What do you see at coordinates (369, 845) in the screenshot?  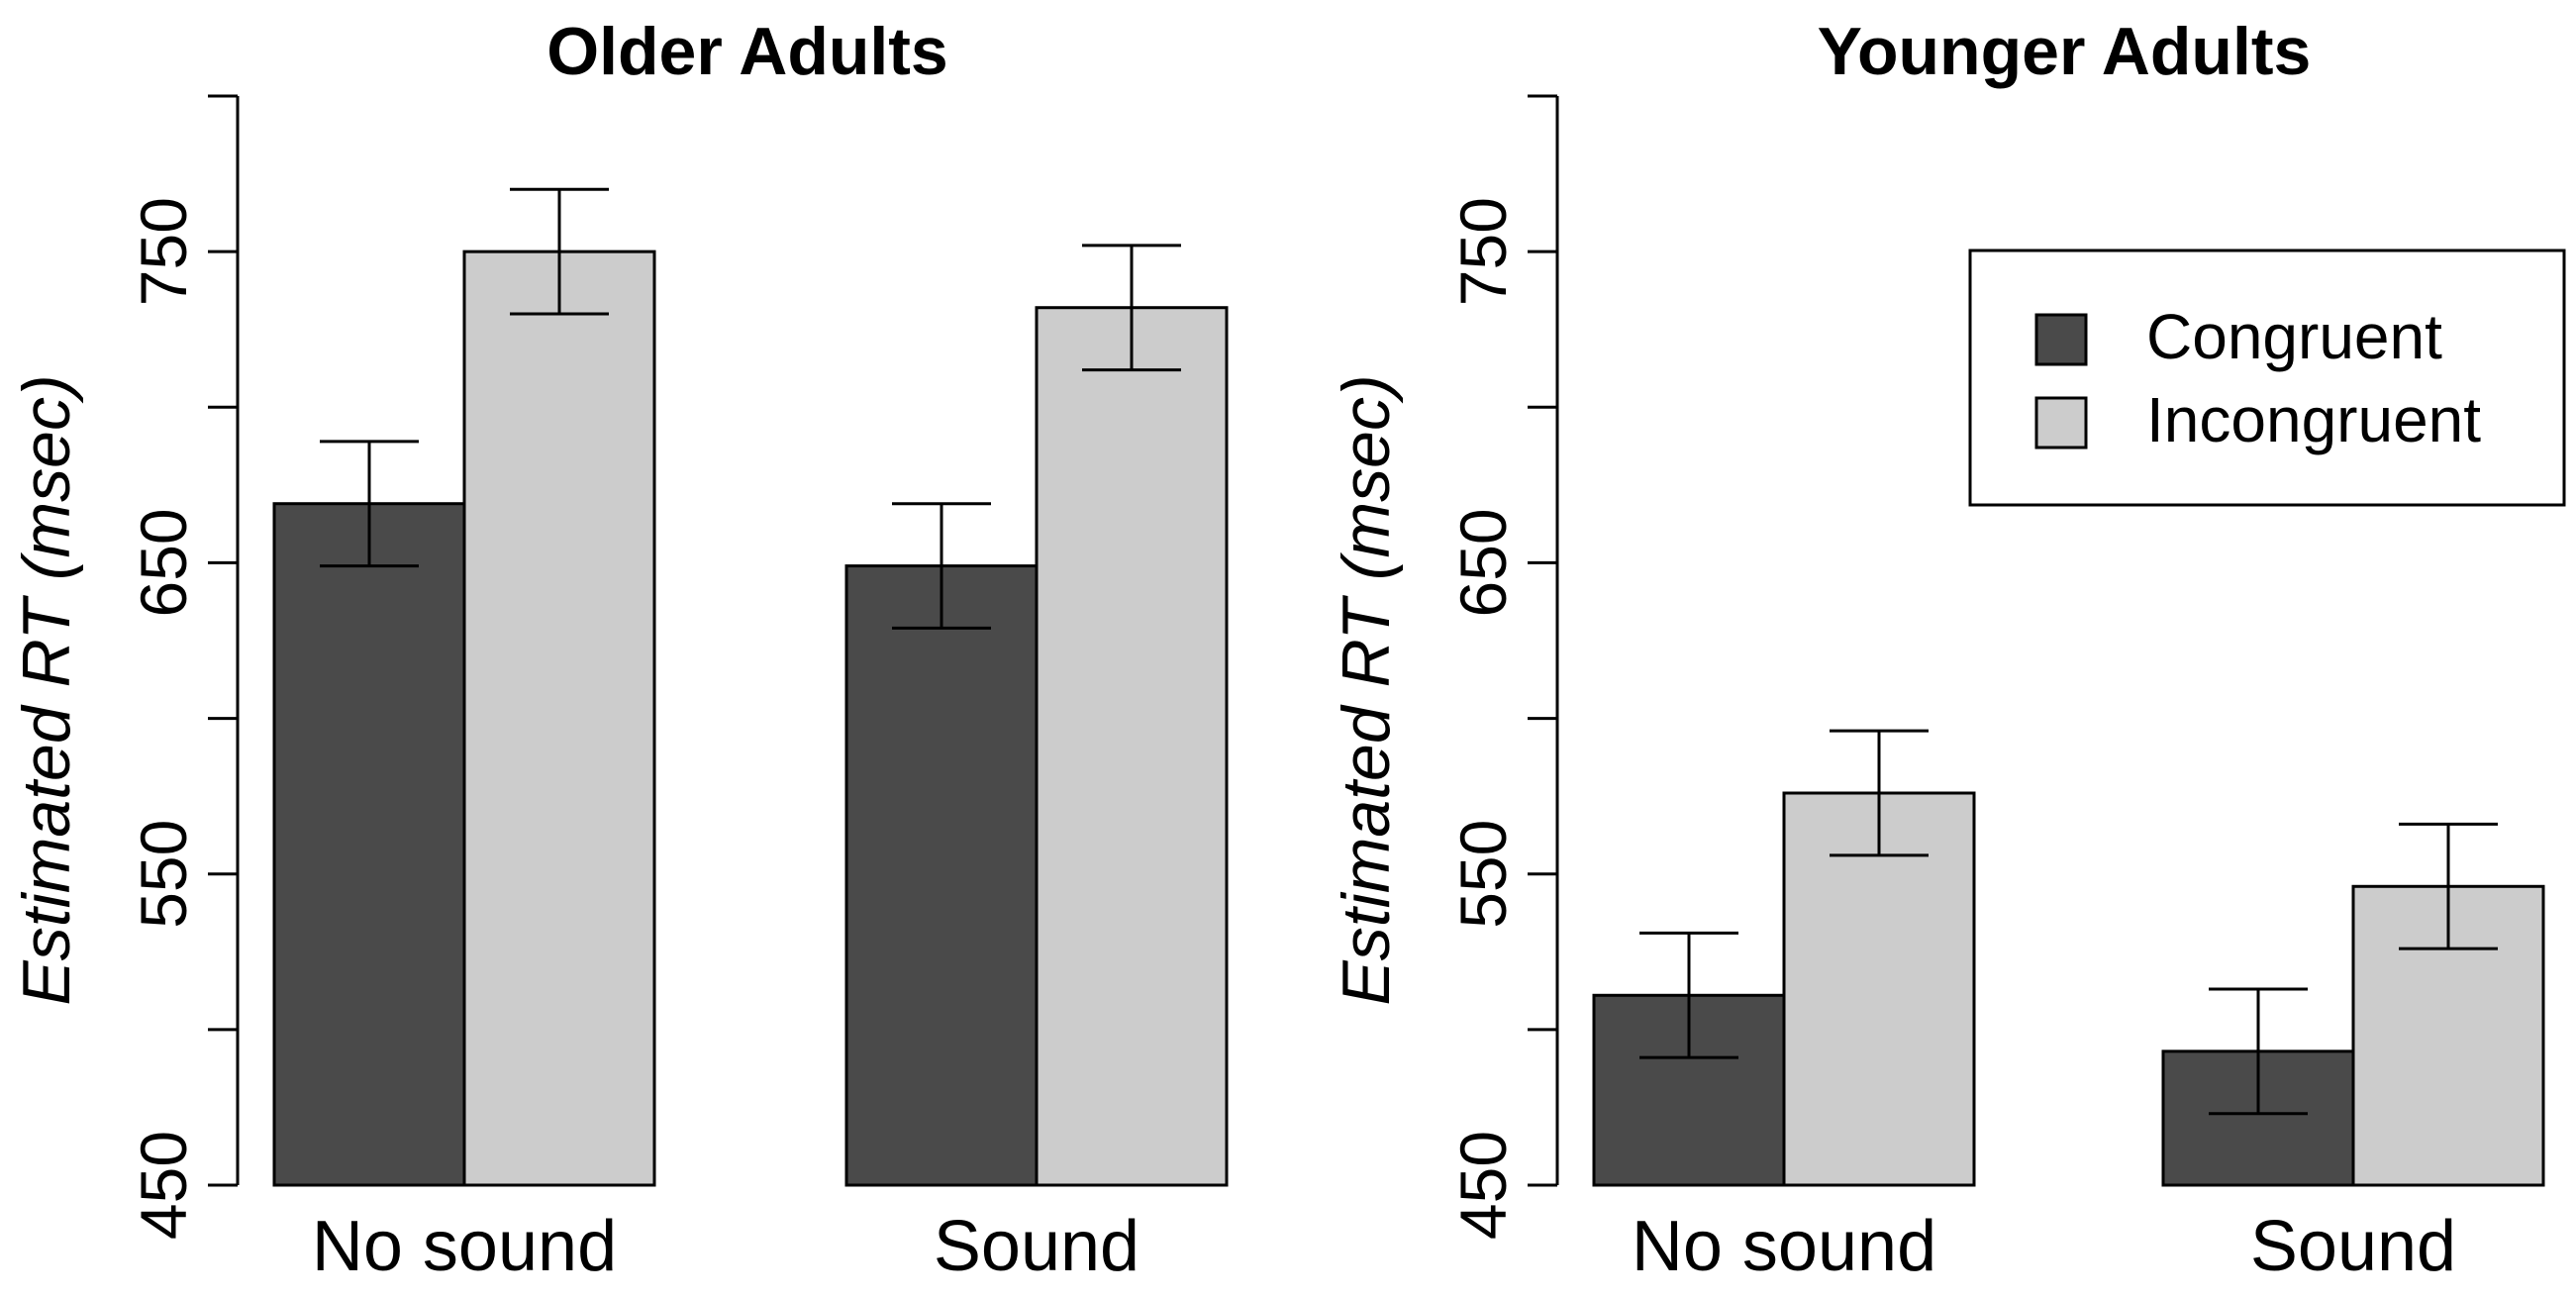 I see `bar-congruent-no-sound` at bounding box center [369, 845].